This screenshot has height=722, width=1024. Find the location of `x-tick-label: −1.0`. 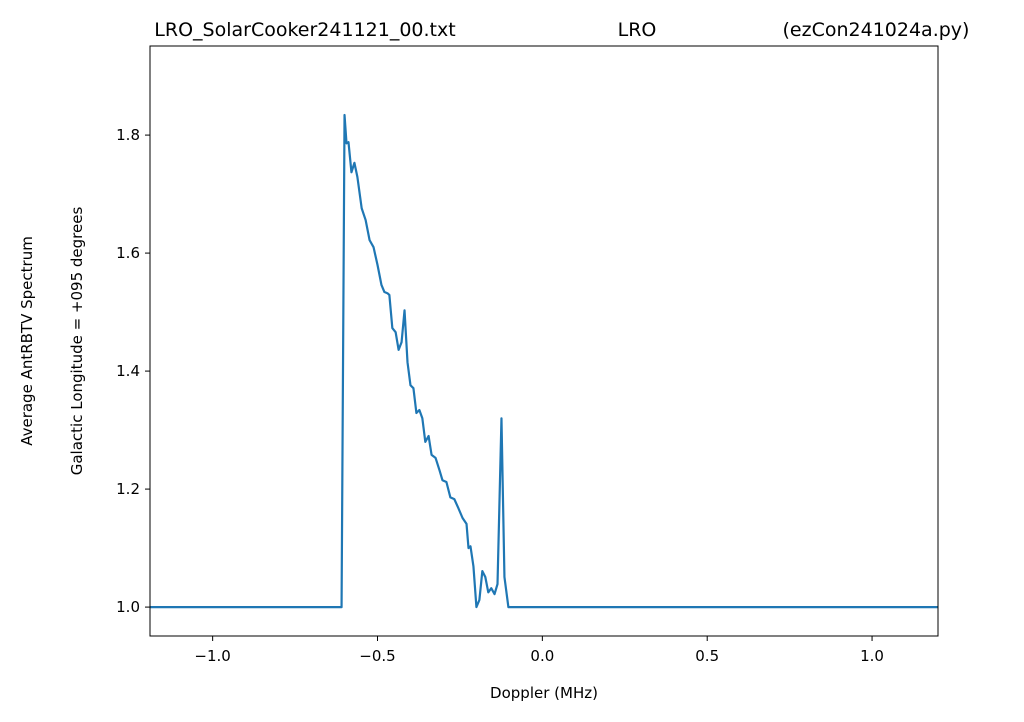

x-tick-label: −1.0 is located at coordinates (212, 656).